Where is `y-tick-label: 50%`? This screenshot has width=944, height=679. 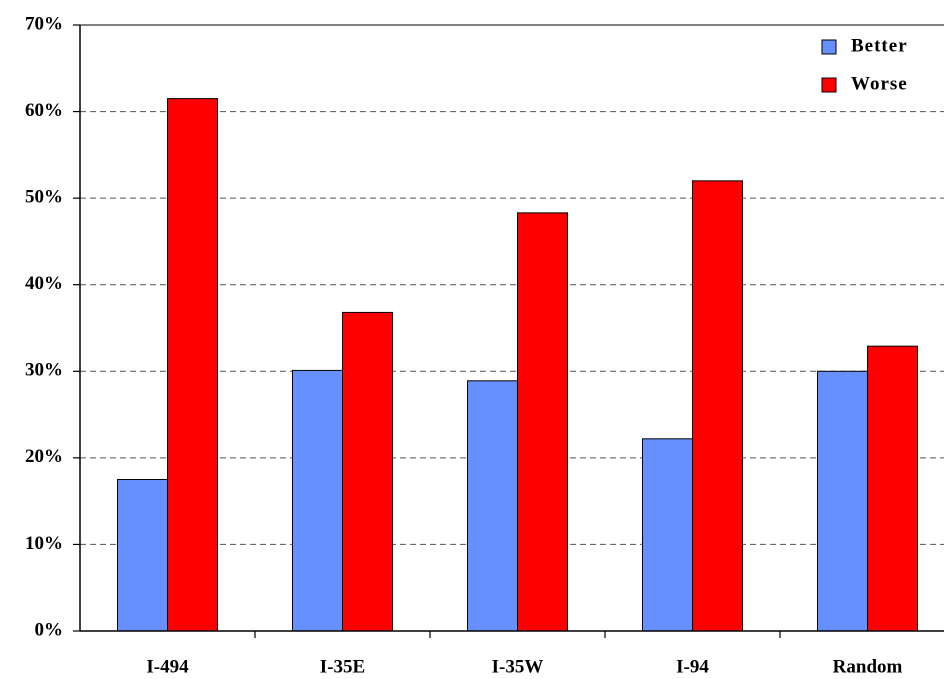
y-tick-label: 50% is located at coordinates (44, 197).